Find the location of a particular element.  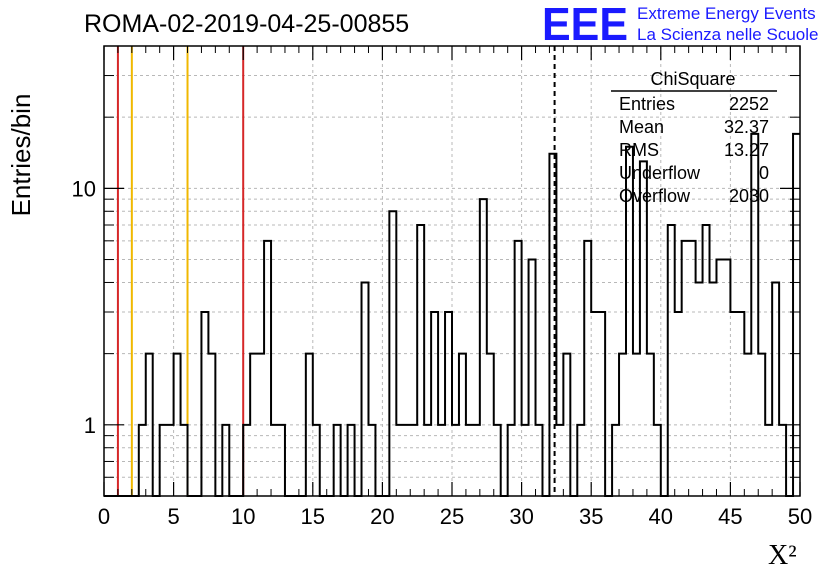

logo-line-2: La Scienza nelle Scuole is located at coordinates (727, 34).